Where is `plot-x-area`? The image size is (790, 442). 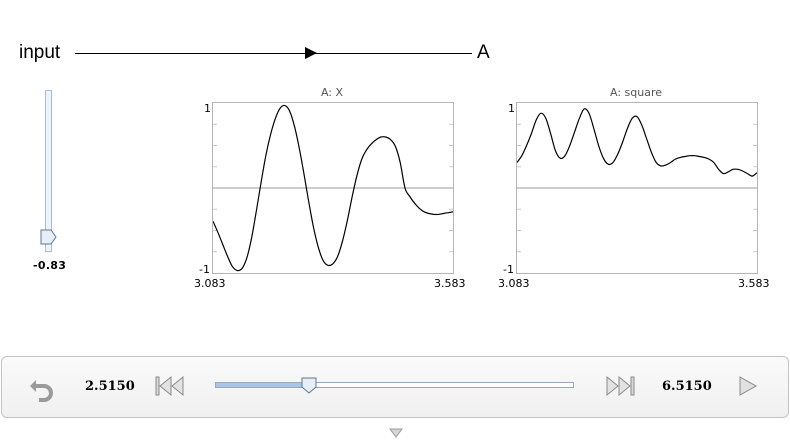 plot-x-area is located at coordinates (333, 188).